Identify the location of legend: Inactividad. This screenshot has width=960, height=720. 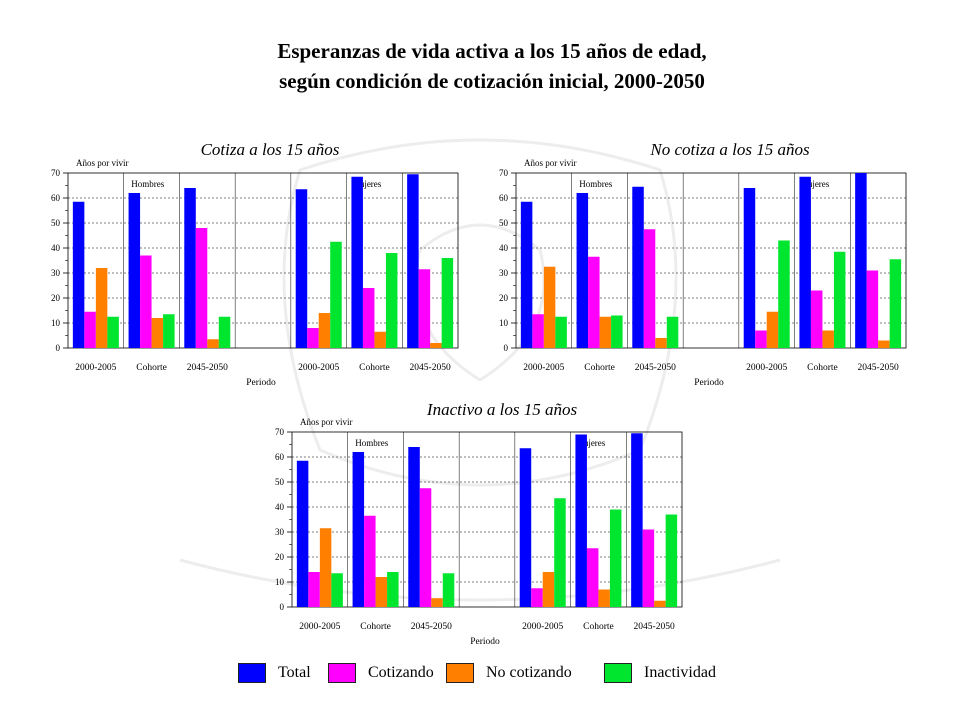
(660, 673).